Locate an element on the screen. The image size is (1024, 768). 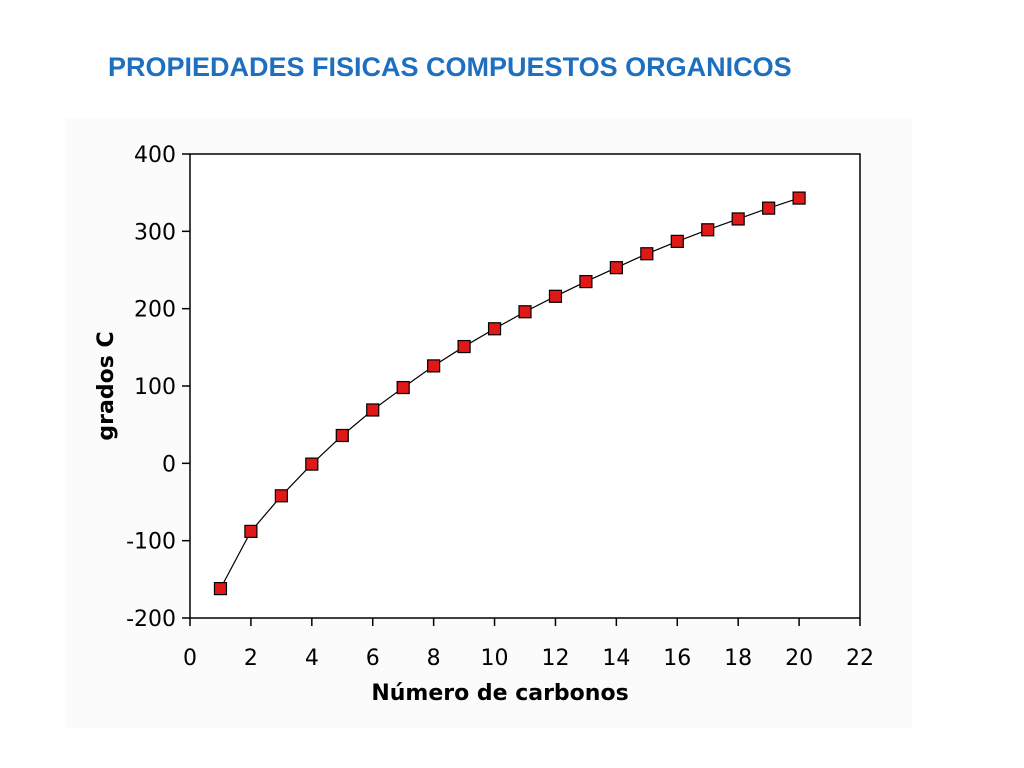
y-tick-label: -100 is located at coordinates (151, 542).